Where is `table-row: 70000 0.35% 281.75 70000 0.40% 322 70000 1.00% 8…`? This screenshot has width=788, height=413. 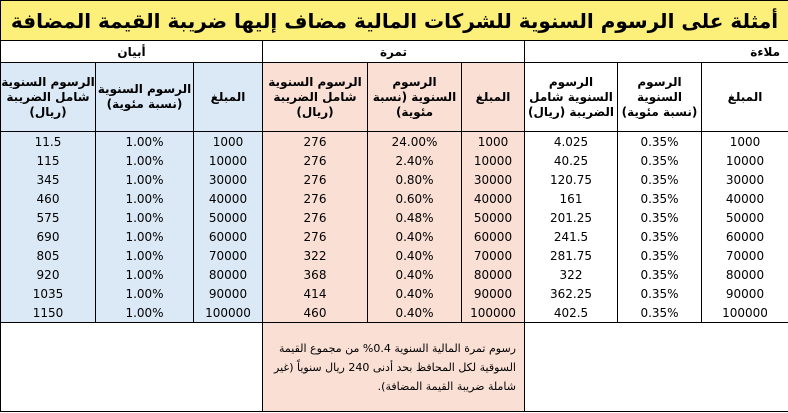 table-row: 70000 0.35% 281.75 70000 0.40% 322 70000 1.00% 8… is located at coordinates (394, 255).